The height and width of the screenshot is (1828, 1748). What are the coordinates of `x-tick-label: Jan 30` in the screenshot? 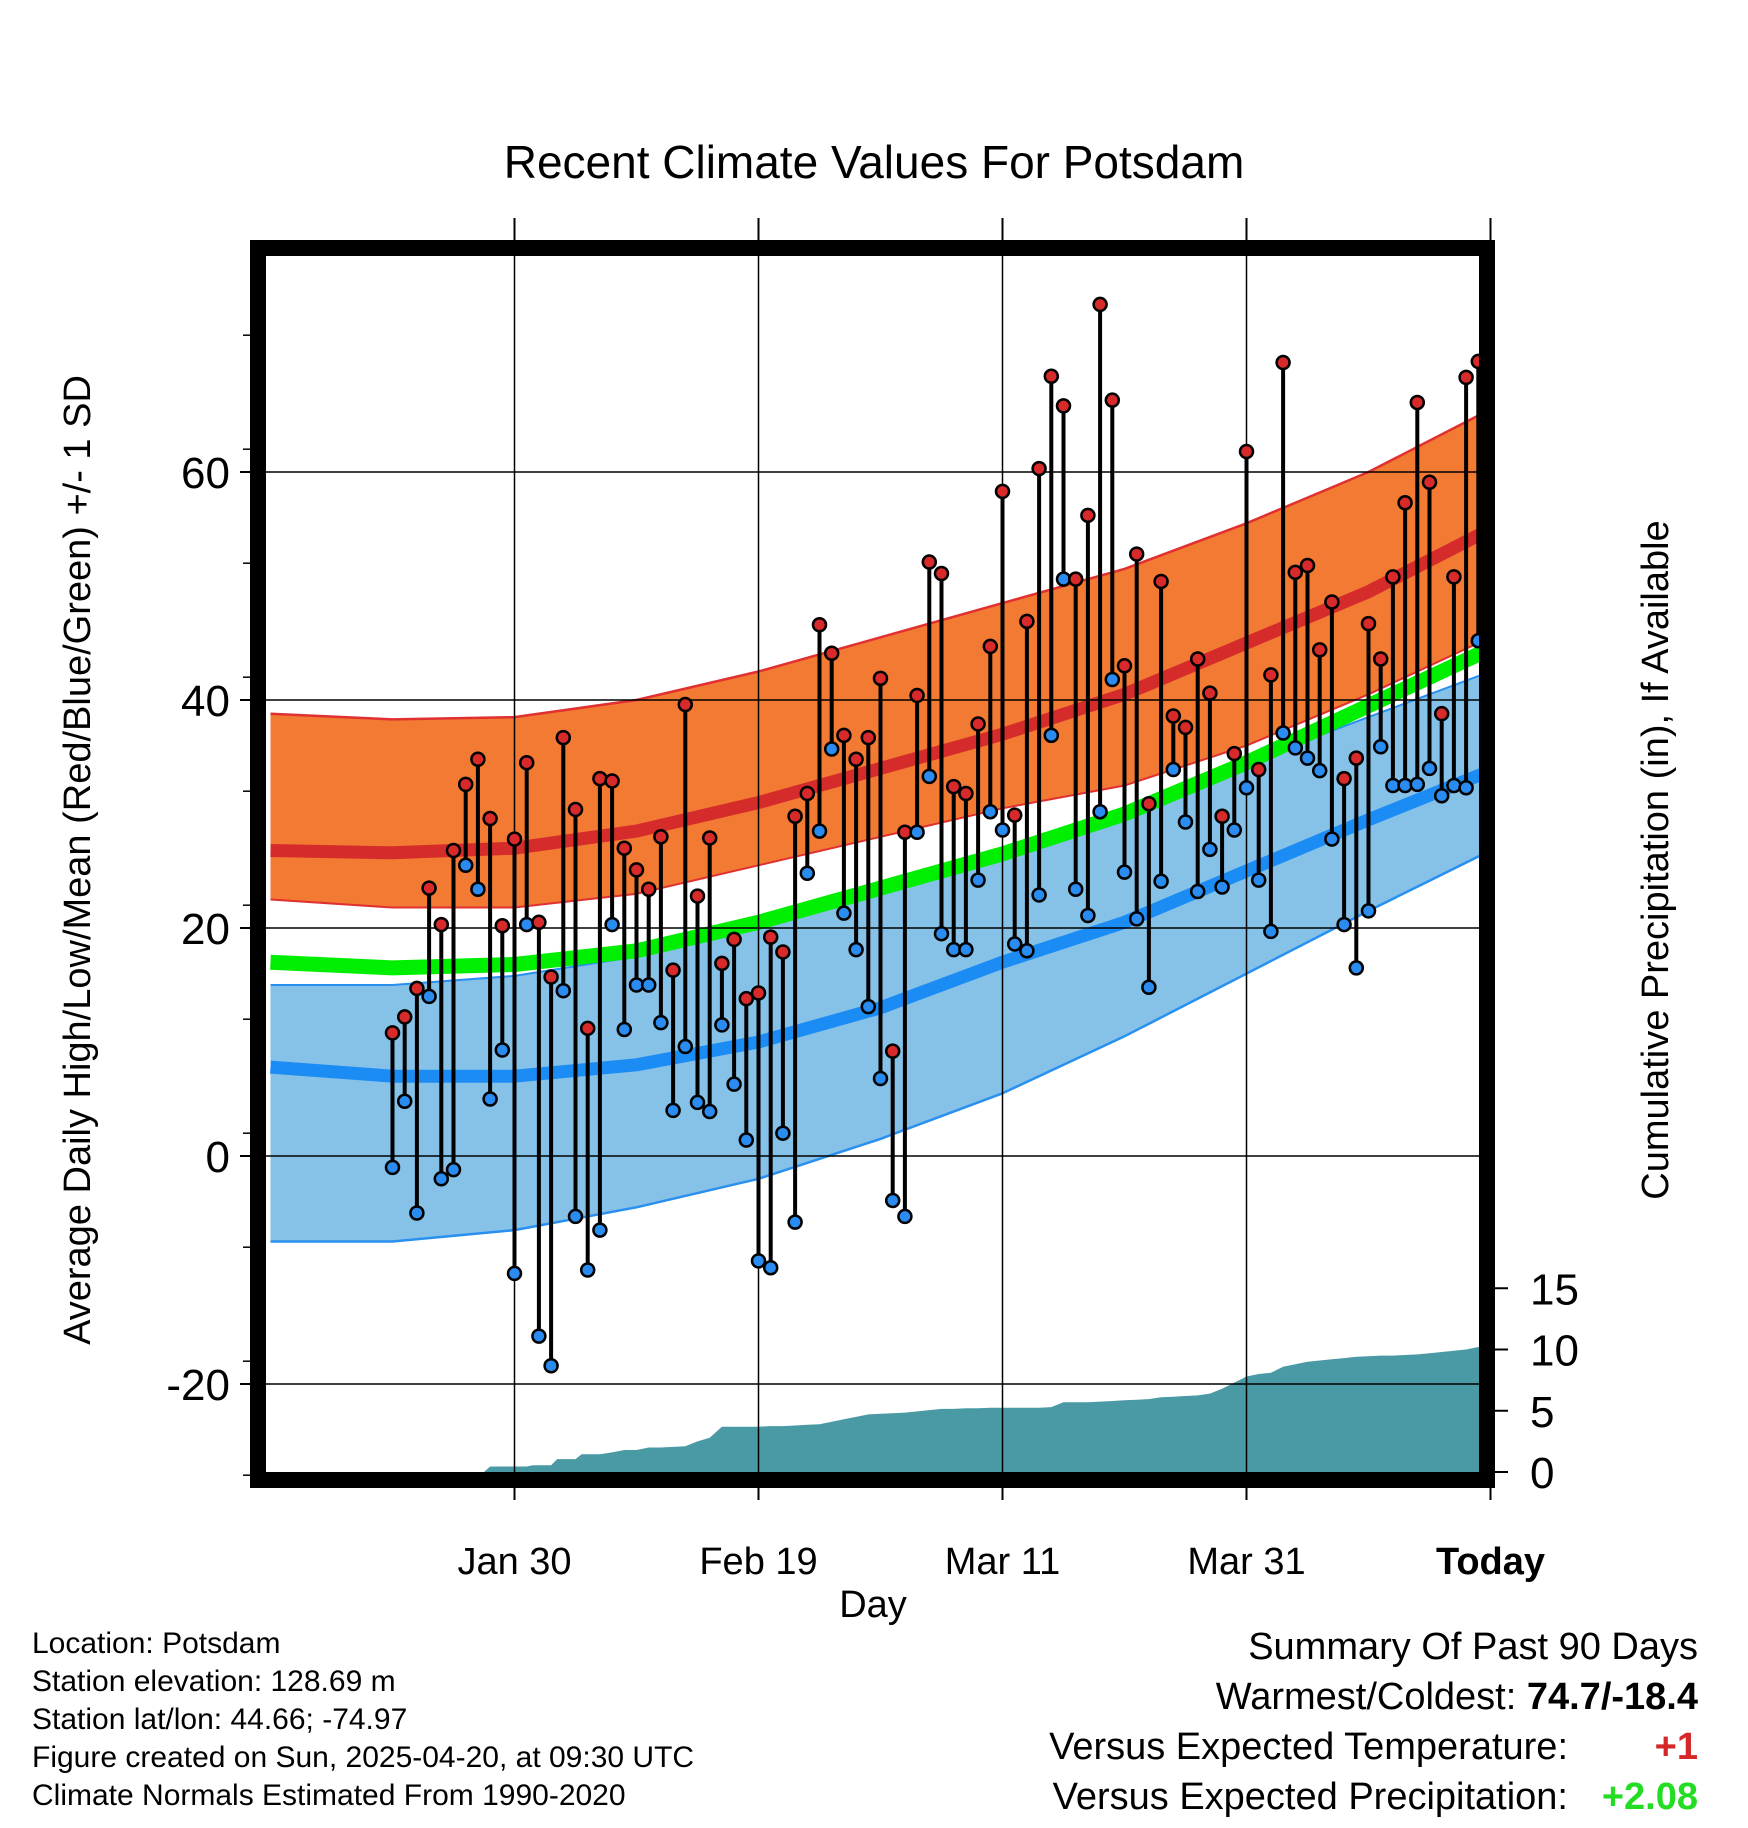 It's located at (514, 1562).